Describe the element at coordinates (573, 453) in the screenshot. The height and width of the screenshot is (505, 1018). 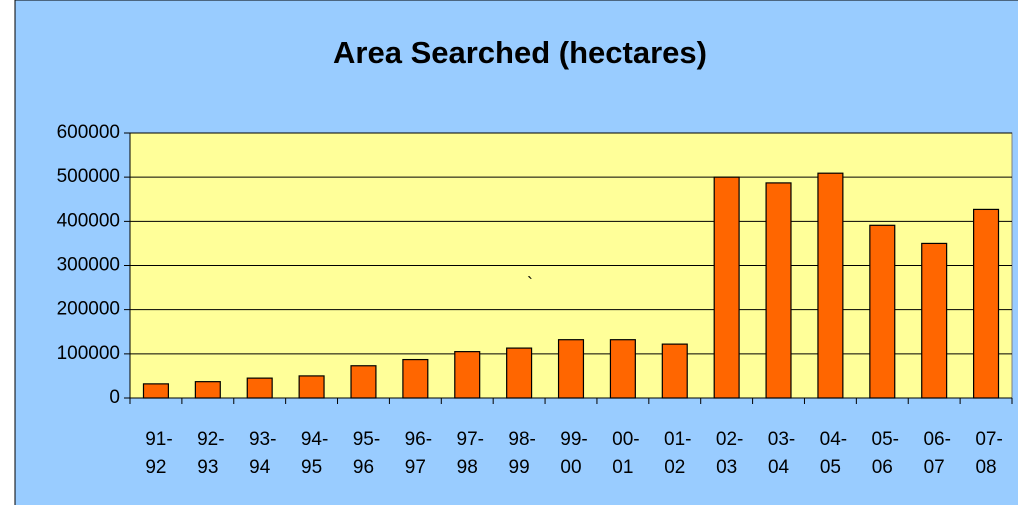
I see `x-tick-label: 99-00` at that location.